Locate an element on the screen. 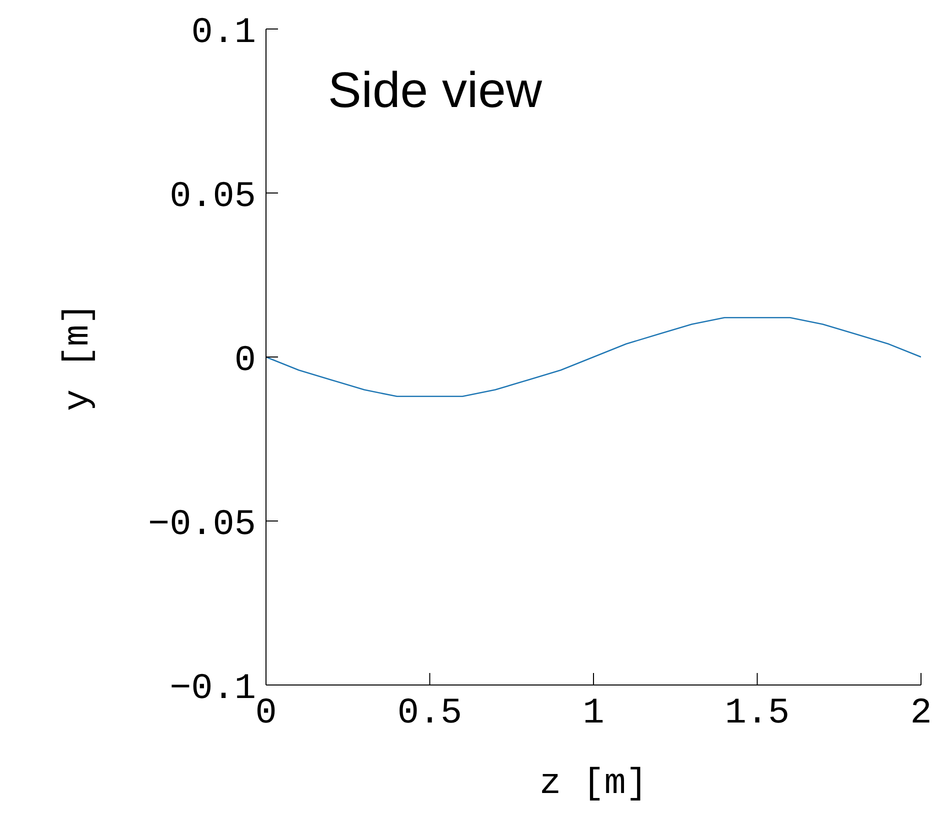 The image size is (943, 819). y-tick-label: 0.05 is located at coordinates (213, 196).